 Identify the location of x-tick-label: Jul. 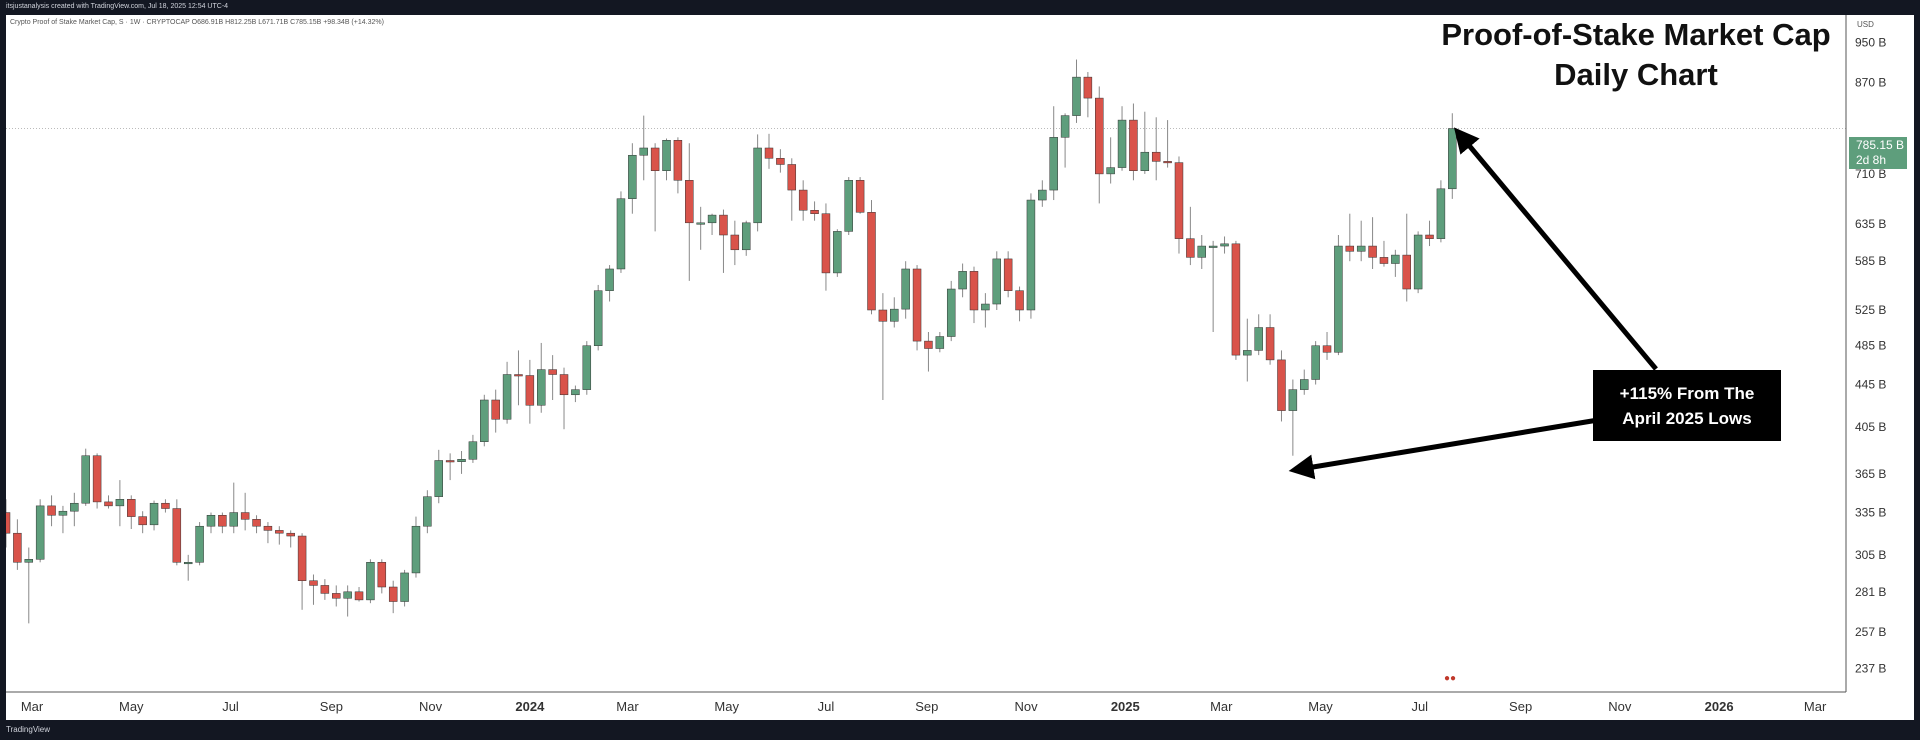
(1419, 706).